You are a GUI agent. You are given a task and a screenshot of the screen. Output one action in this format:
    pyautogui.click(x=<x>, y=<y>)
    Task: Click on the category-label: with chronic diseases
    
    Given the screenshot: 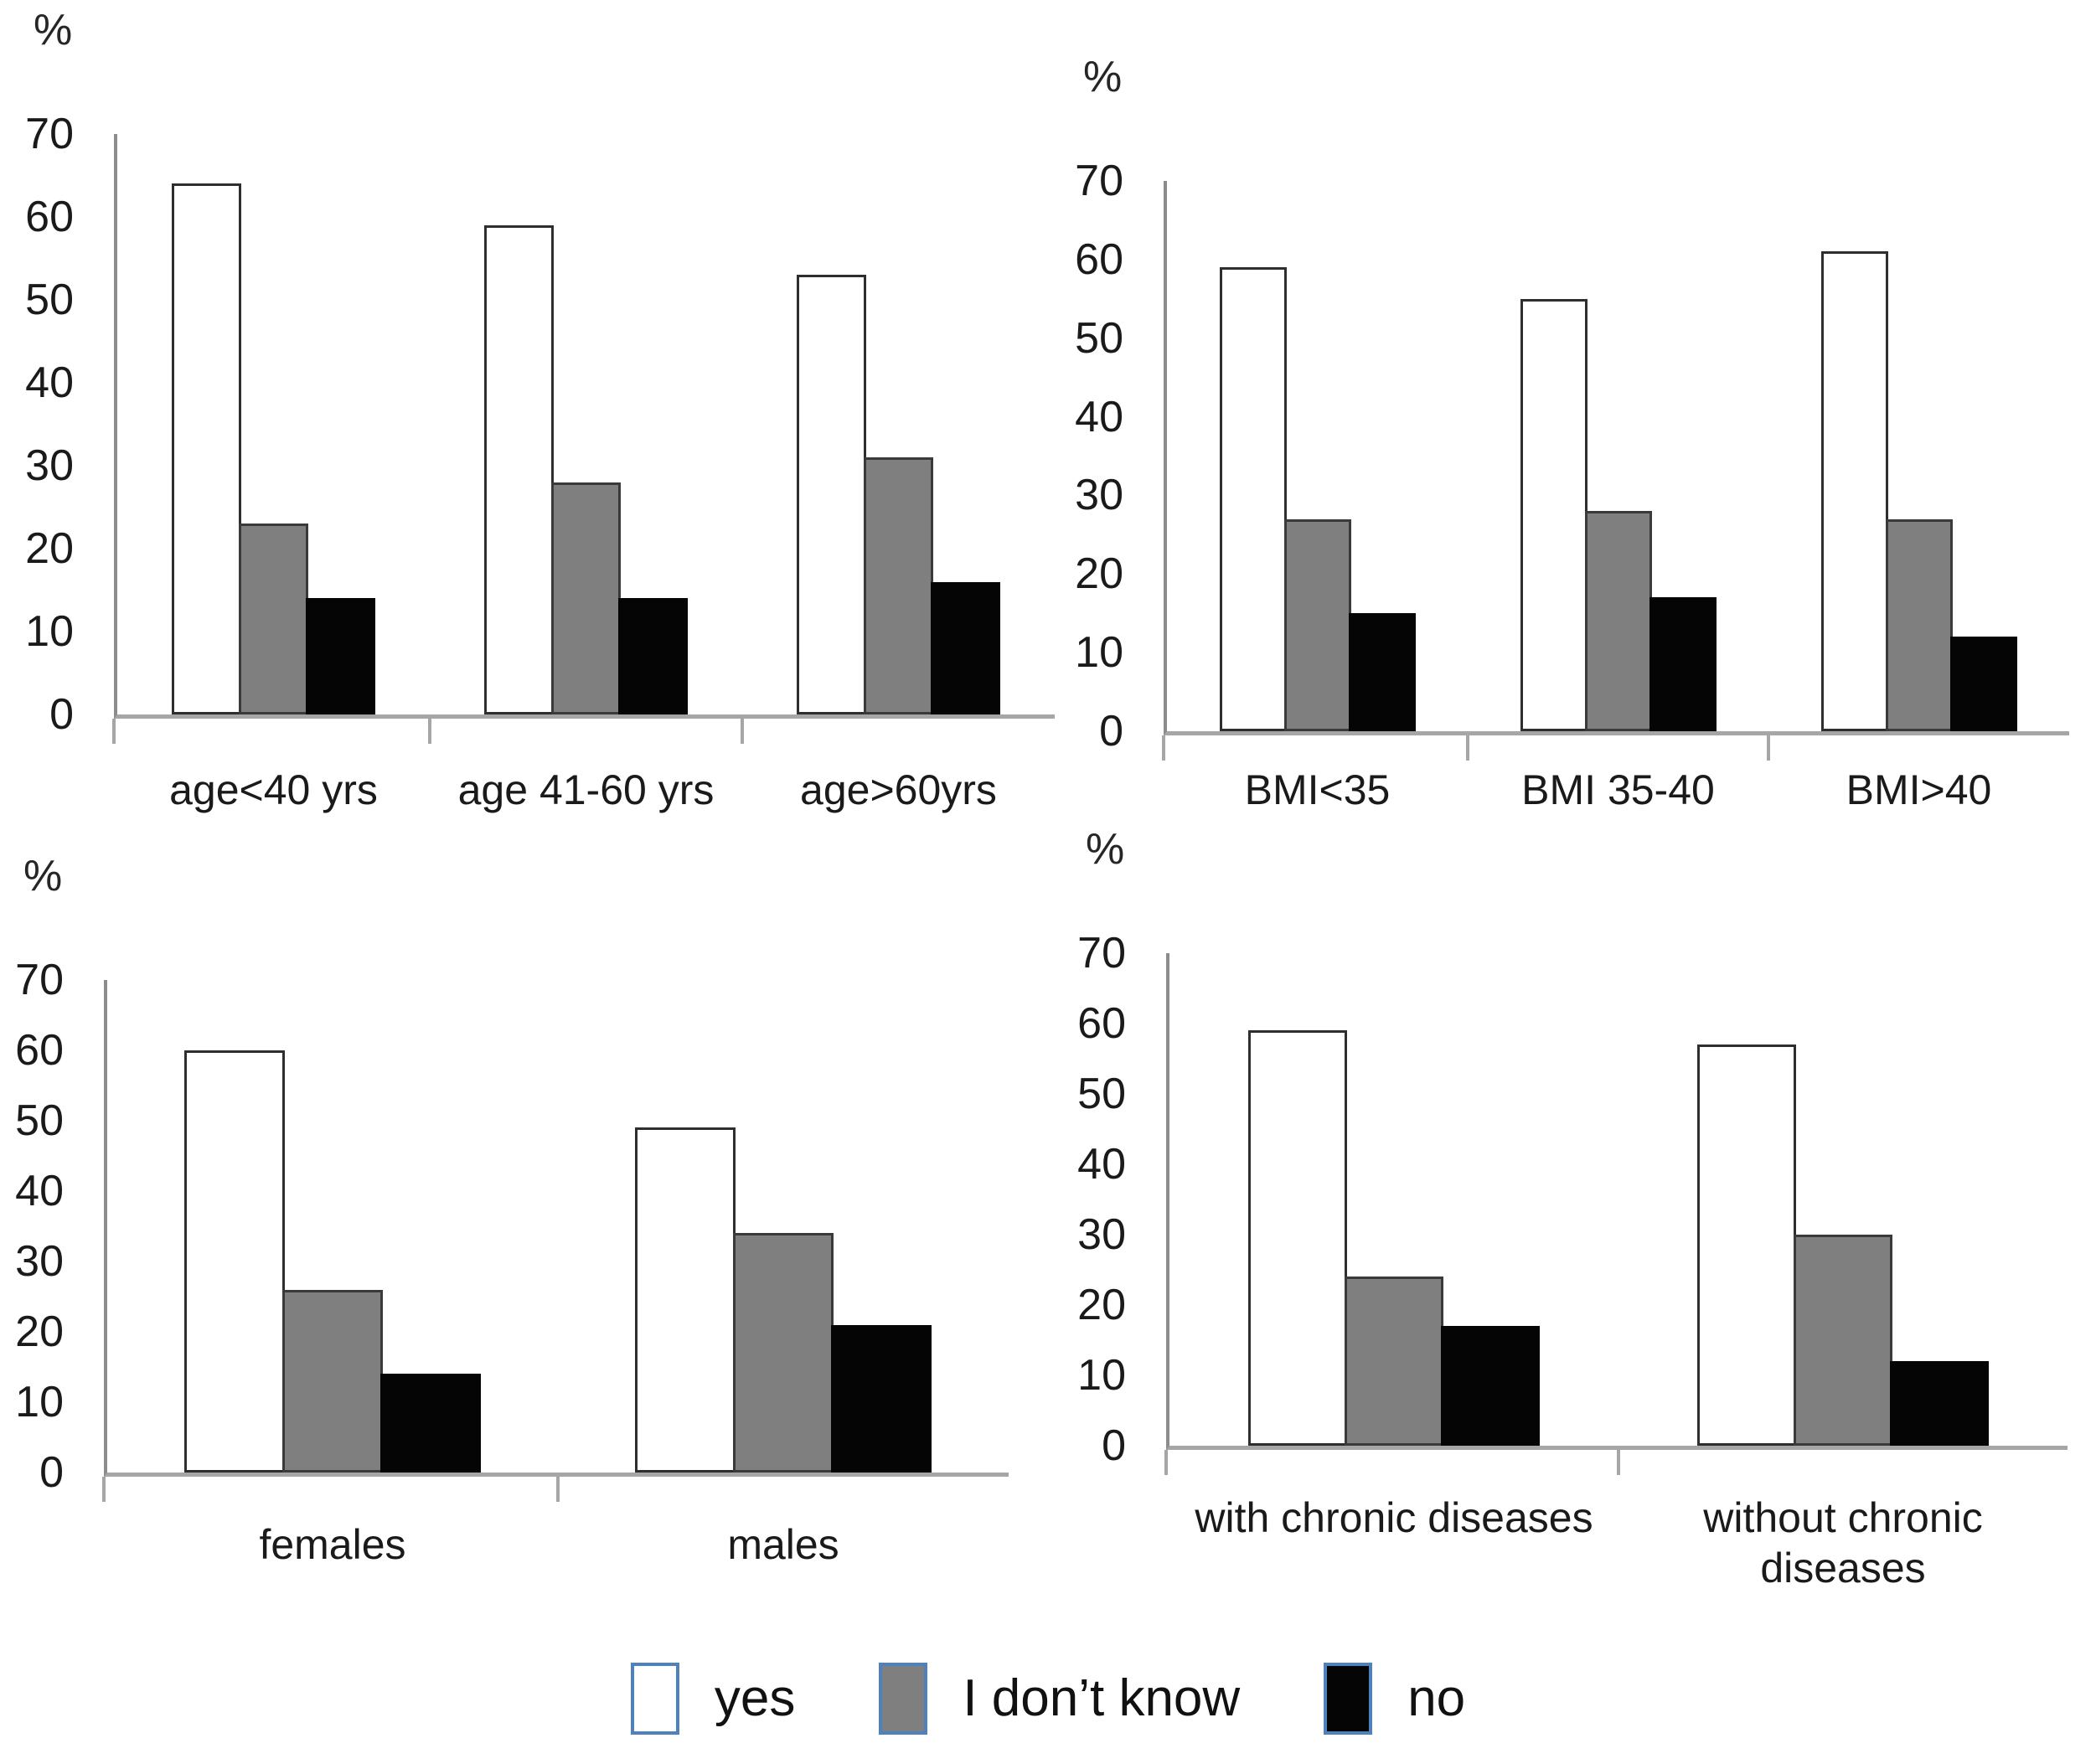 What is the action you would take?
    pyautogui.click(x=1394, y=1518)
    